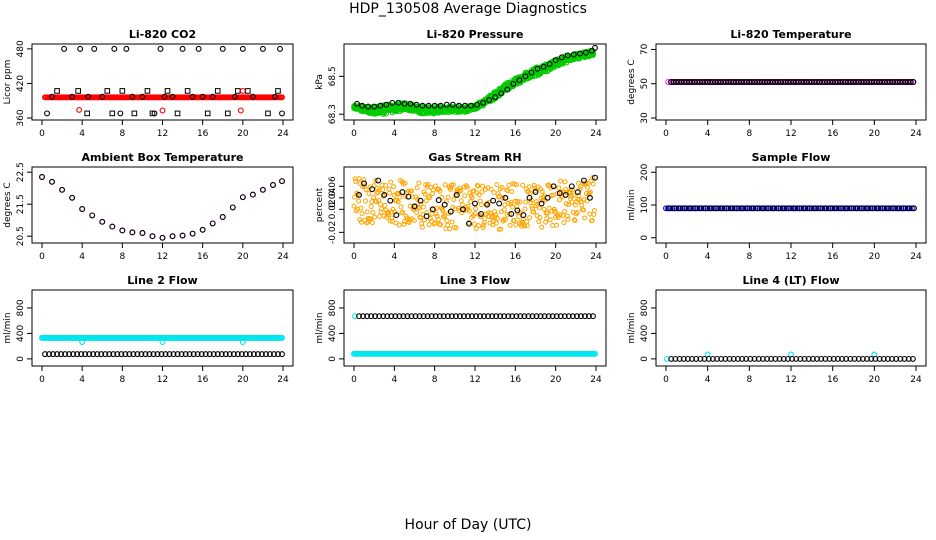 The width and height of the screenshot is (936, 540). I want to click on x-tick-label: 24, so click(916, 134).